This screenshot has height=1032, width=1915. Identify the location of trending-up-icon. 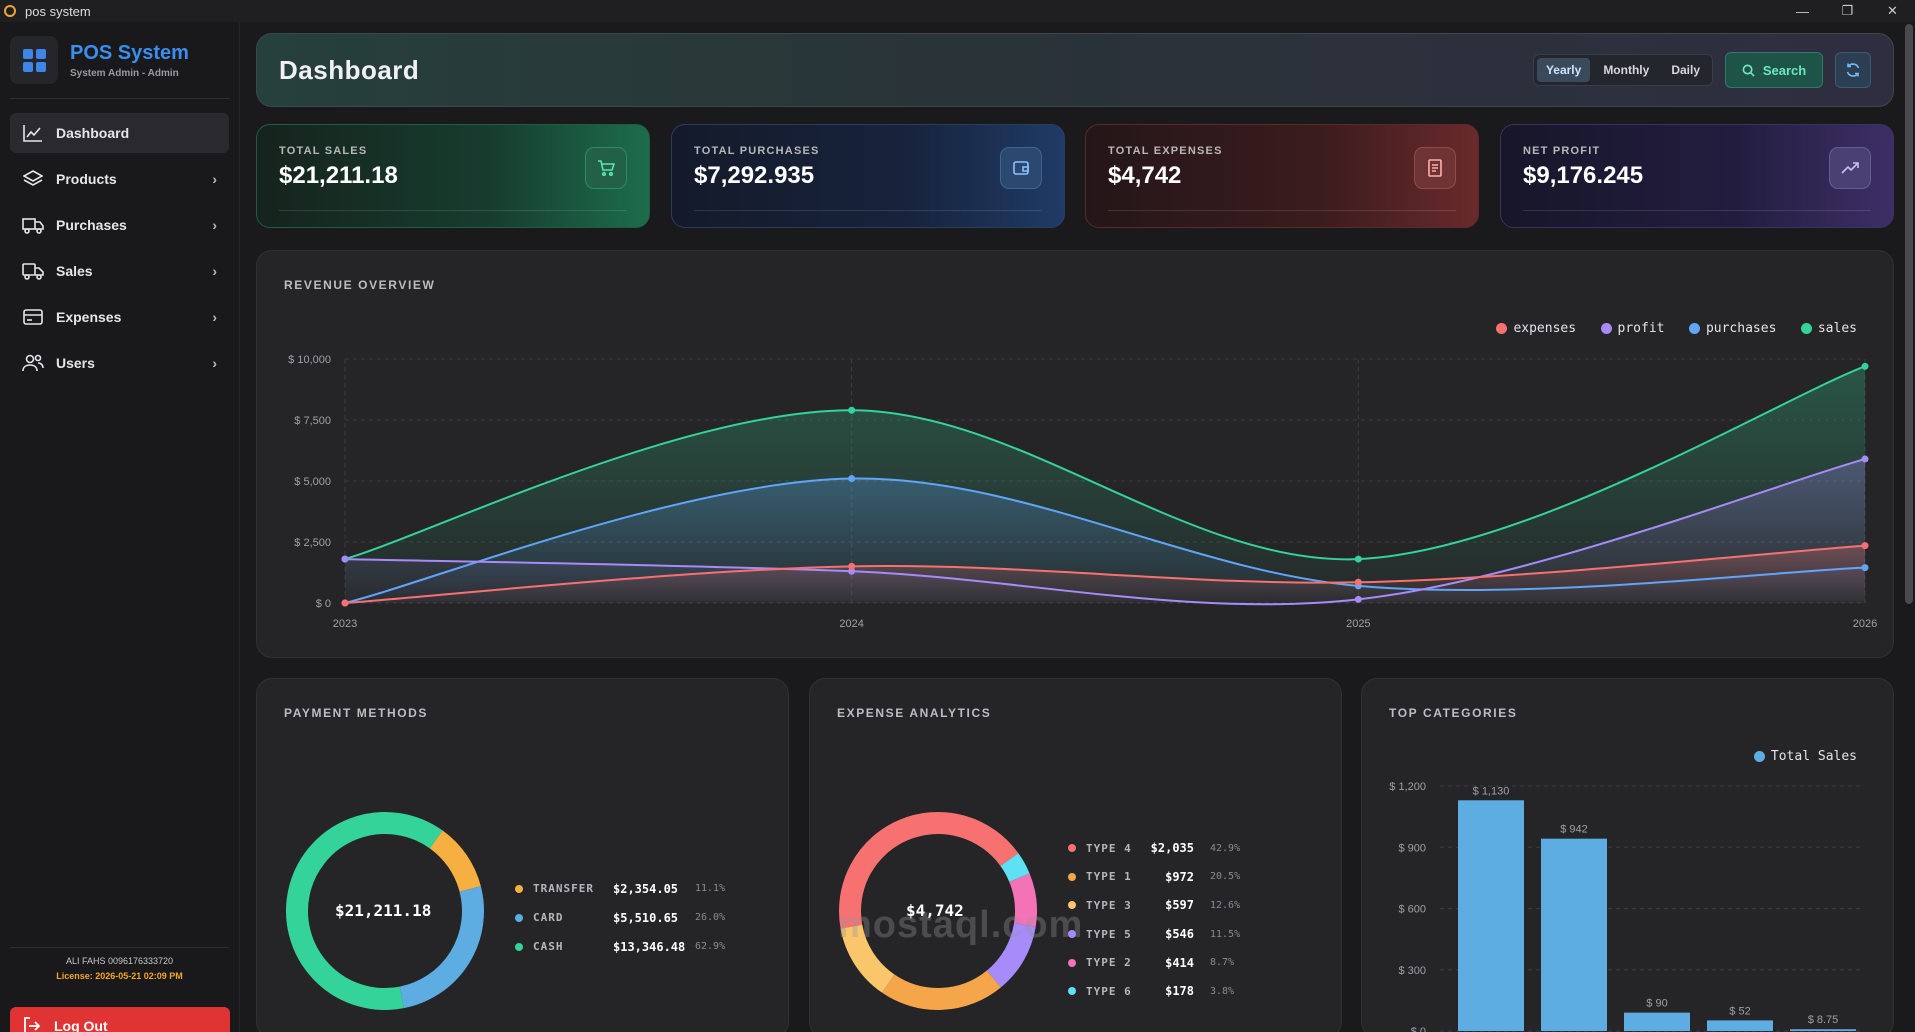
(1850, 168).